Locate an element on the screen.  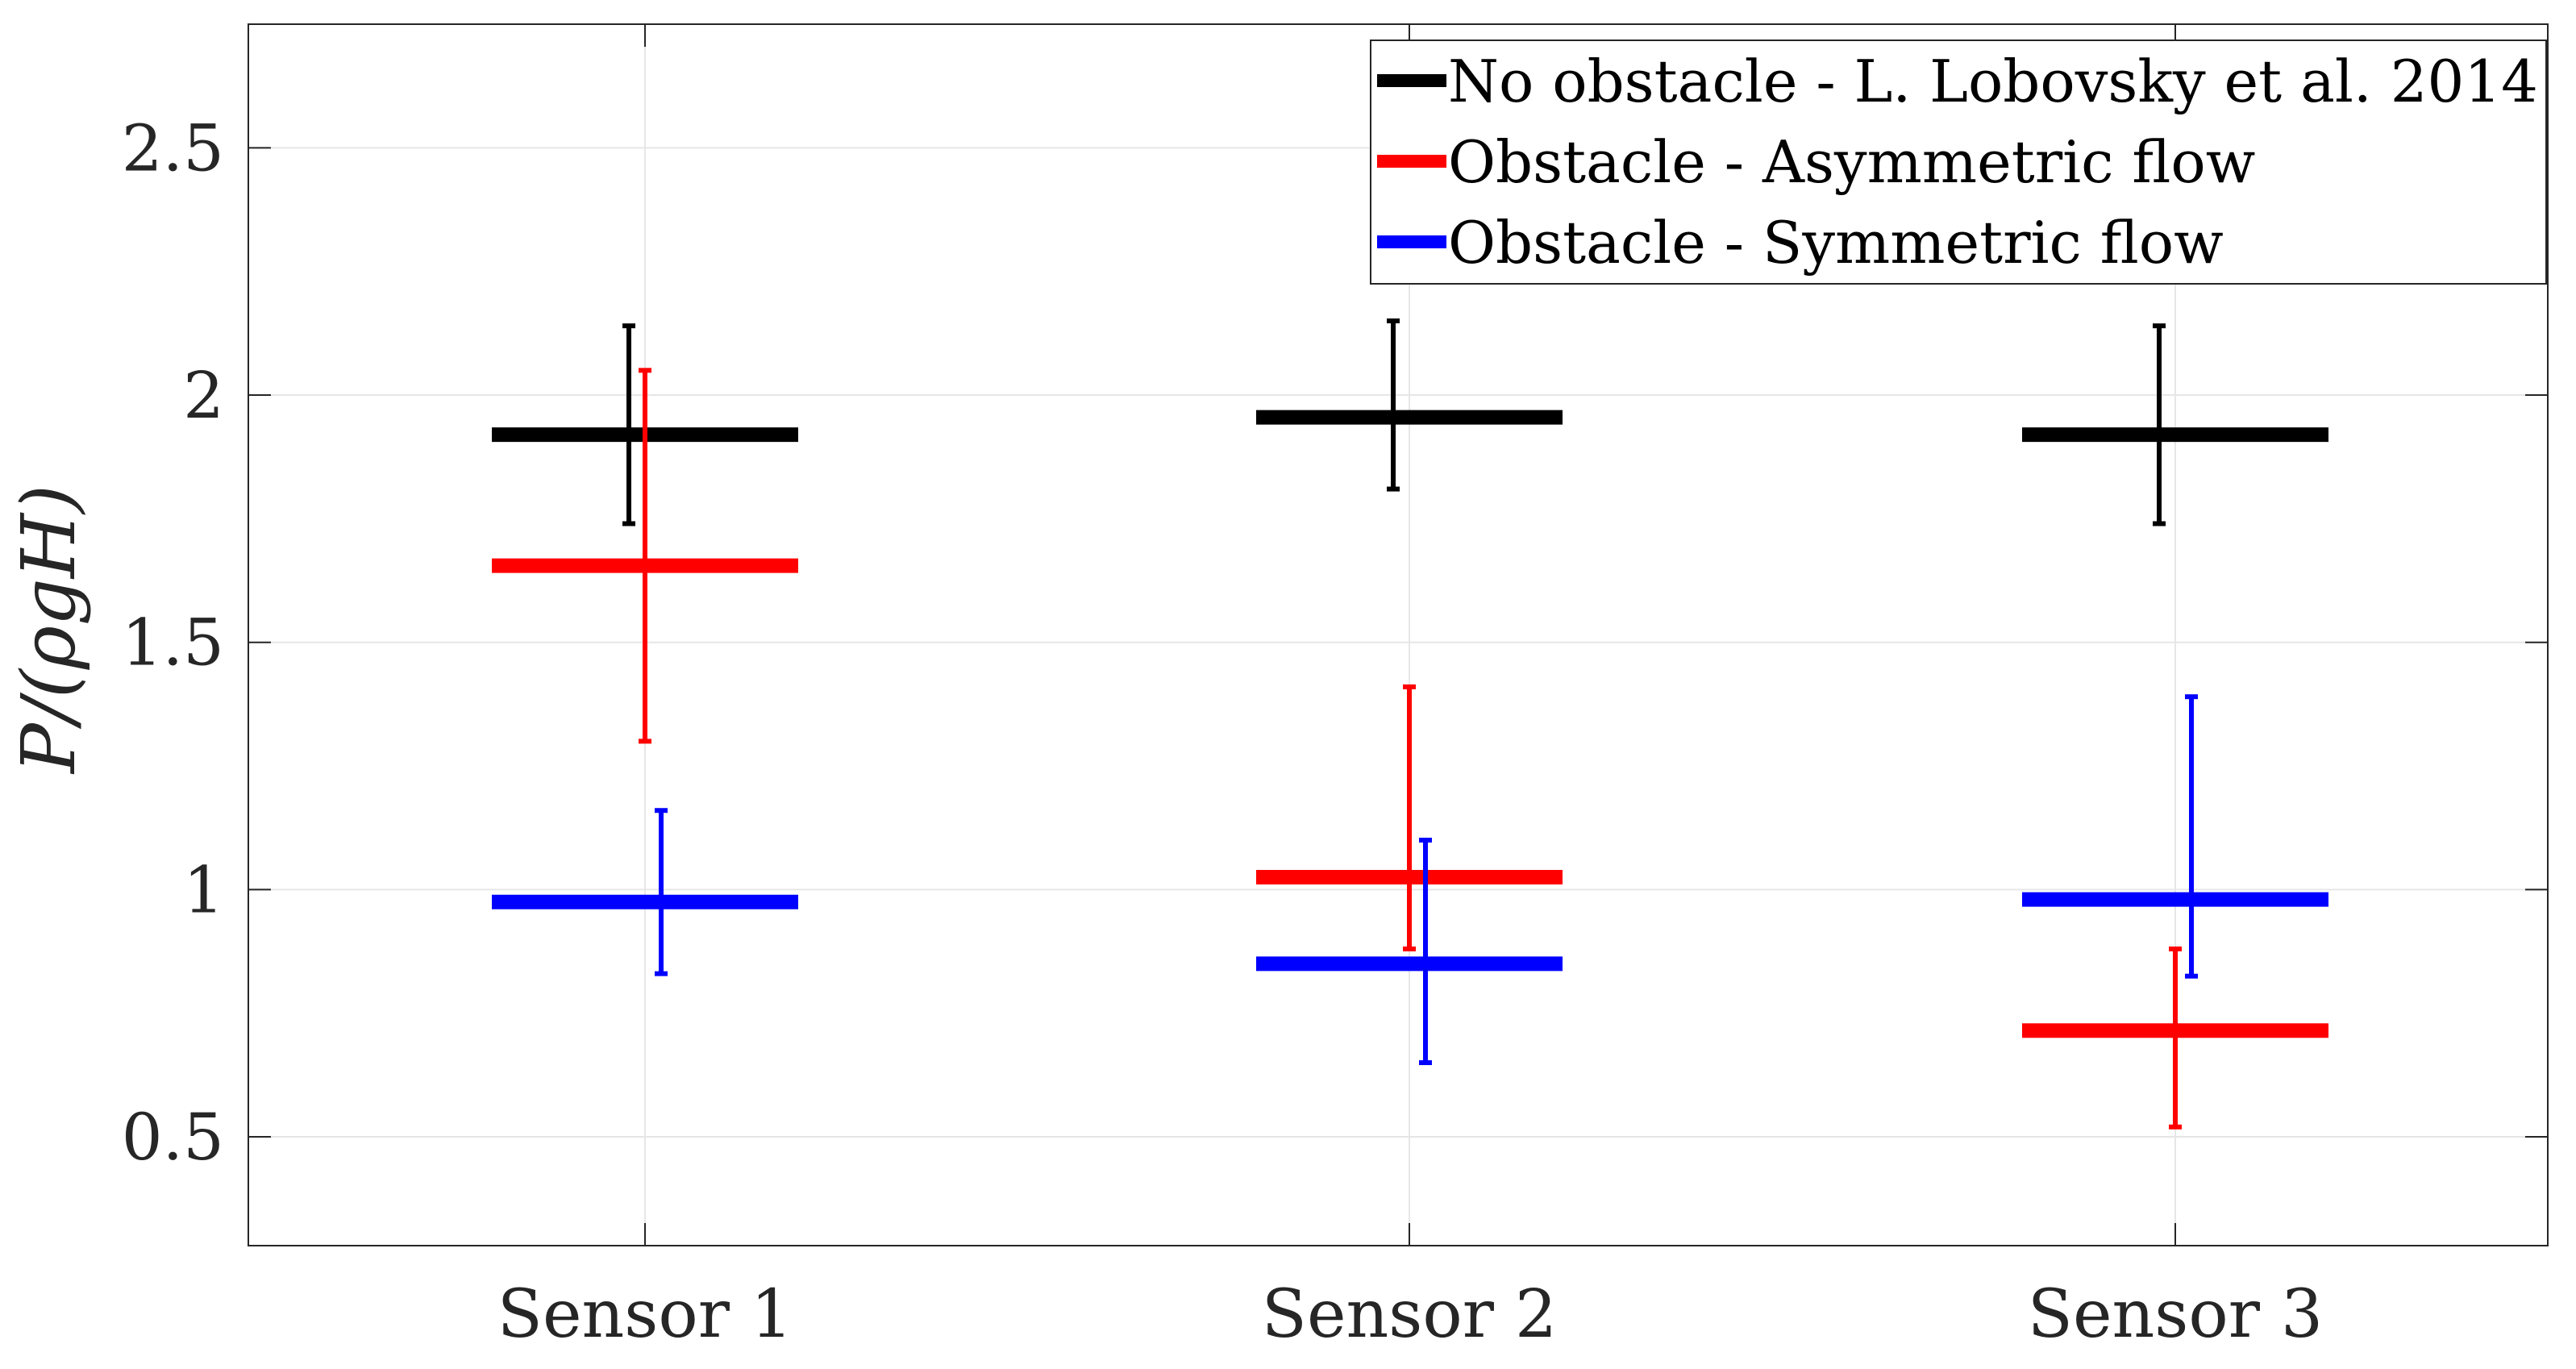
legend-label: Obstacle - Symmetric flow is located at coordinates (1836, 243).